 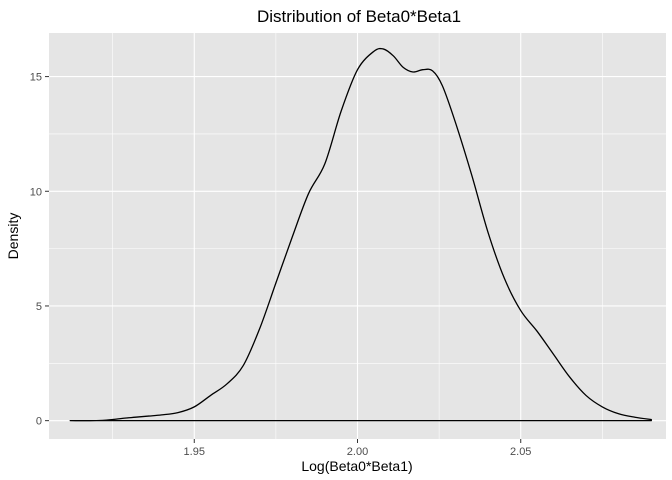 What do you see at coordinates (39, 422) in the screenshot?
I see `y-tick-label: 0` at bounding box center [39, 422].